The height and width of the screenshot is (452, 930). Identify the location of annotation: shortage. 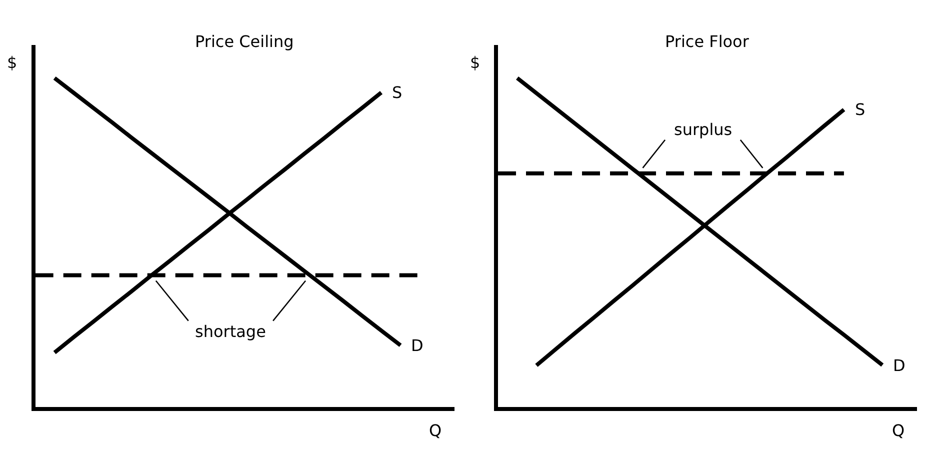
(230, 331).